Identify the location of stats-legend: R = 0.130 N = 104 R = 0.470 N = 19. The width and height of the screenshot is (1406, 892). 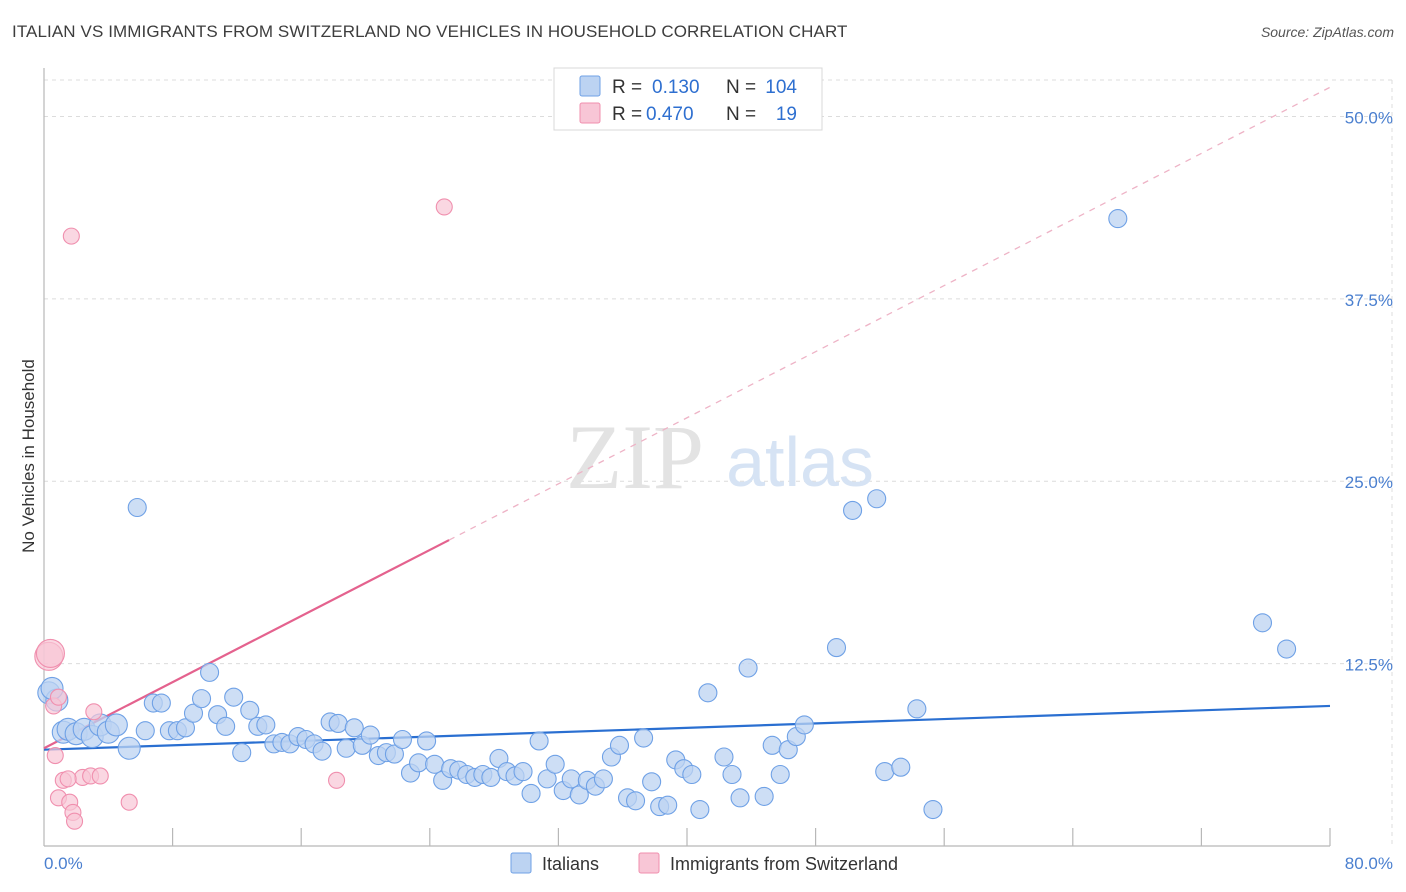
(688, 99).